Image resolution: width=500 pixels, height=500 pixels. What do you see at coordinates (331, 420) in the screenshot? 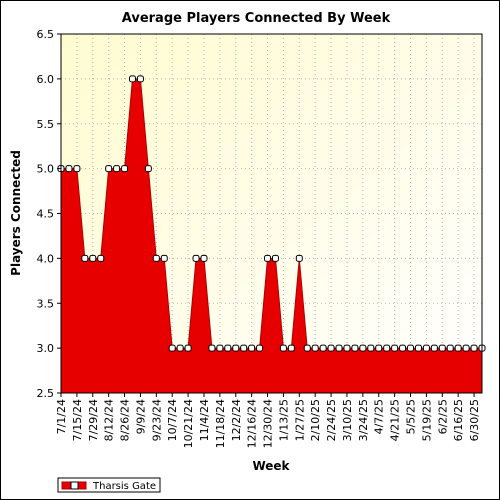
I see `x-tick-label: 2/24/25` at bounding box center [331, 420].